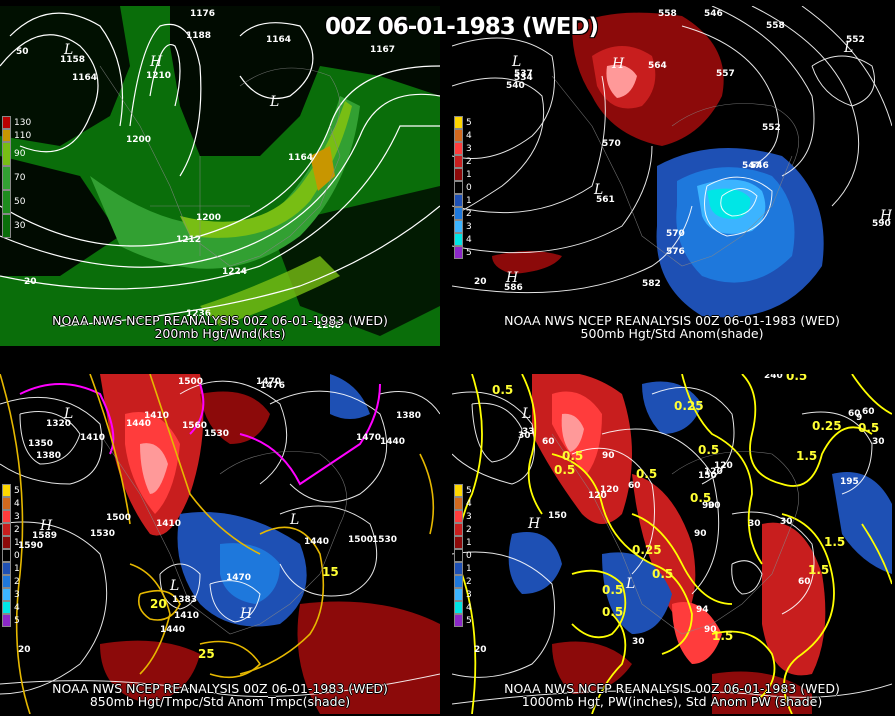 This screenshot has width=895, height=716. What do you see at coordinates (30, 546) in the screenshot?
I see `contour-label: 1590` at bounding box center [30, 546].